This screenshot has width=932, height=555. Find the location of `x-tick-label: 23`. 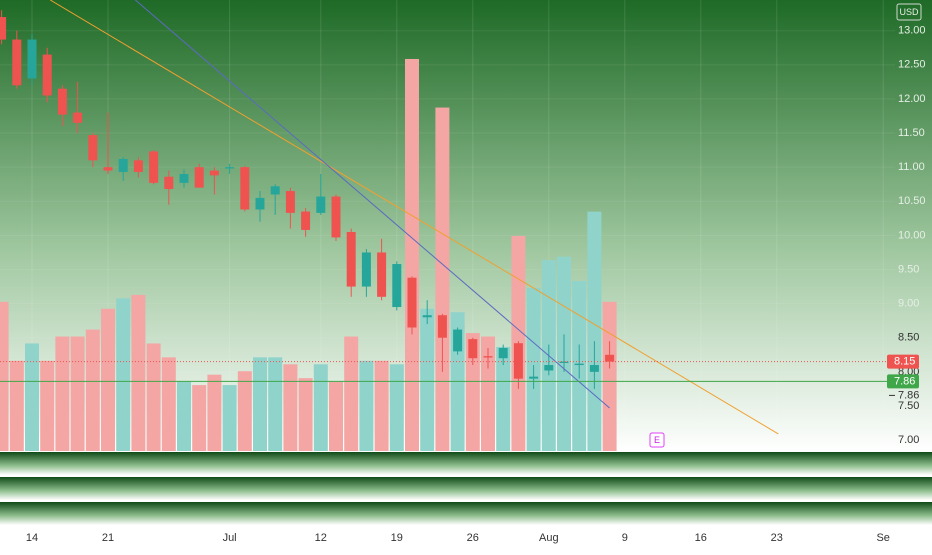

x-tick-label: 23 is located at coordinates (777, 538).